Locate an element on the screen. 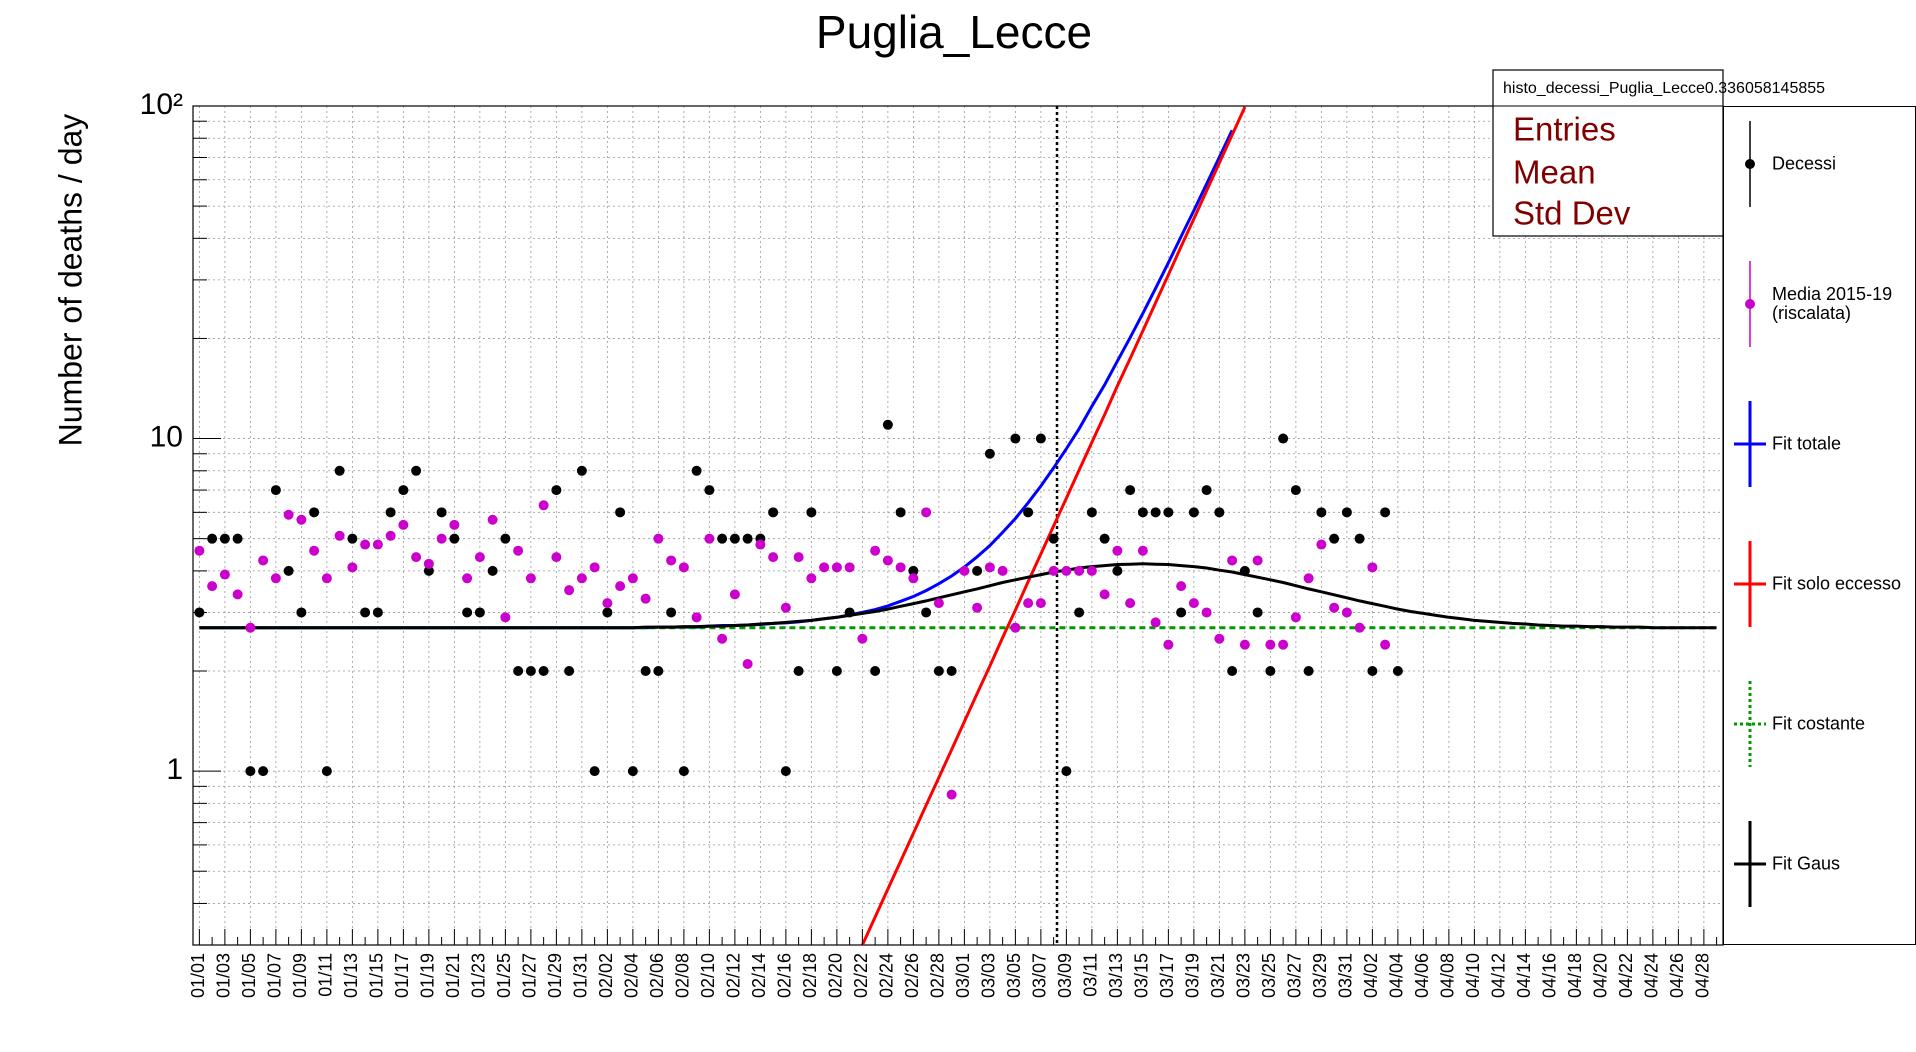 The width and height of the screenshot is (1916, 1052). x-tick-label: 04/18 is located at coordinates (1575, 975).